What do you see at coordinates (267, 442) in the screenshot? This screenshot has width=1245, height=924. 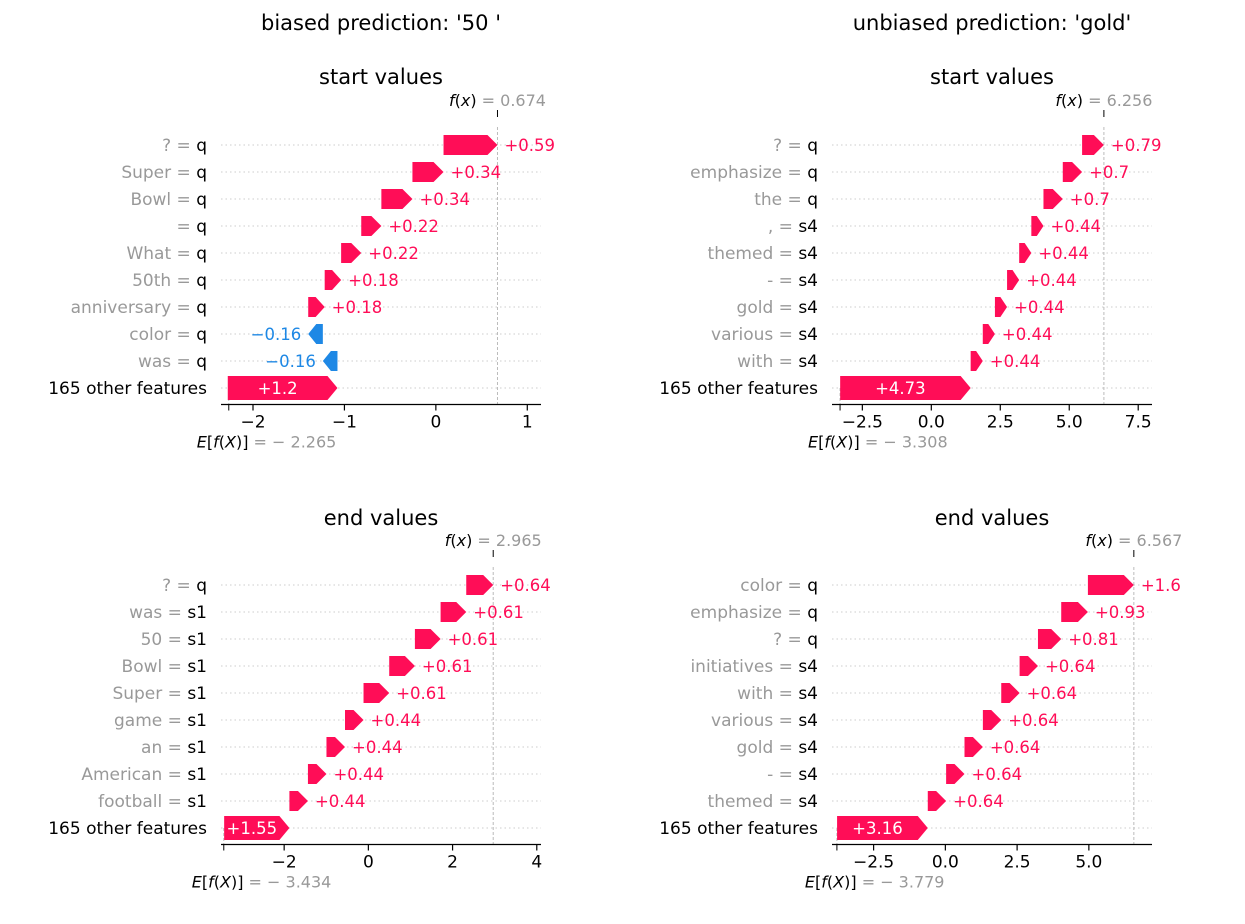 I see `ex-label: E[f(X)] = − 2.265` at bounding box center [267, 442].